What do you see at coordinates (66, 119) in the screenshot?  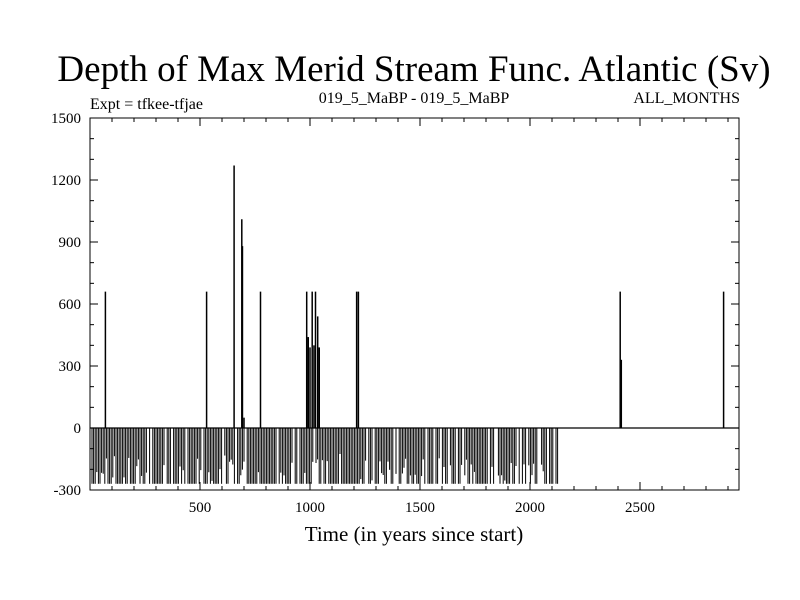 I see `y-tick-label: 1500` at bounding box center [66, 119].